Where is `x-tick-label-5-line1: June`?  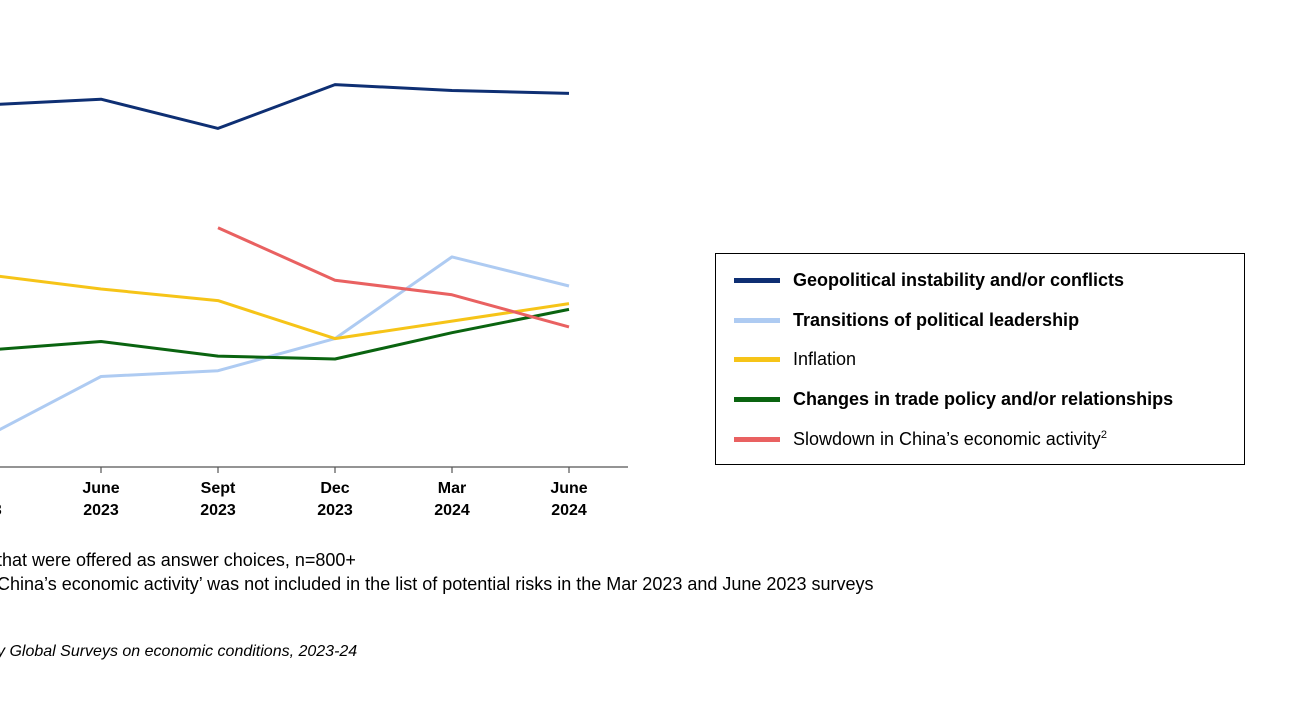 x-tick-label-5-line1: June is located at coordinates (568, 488).